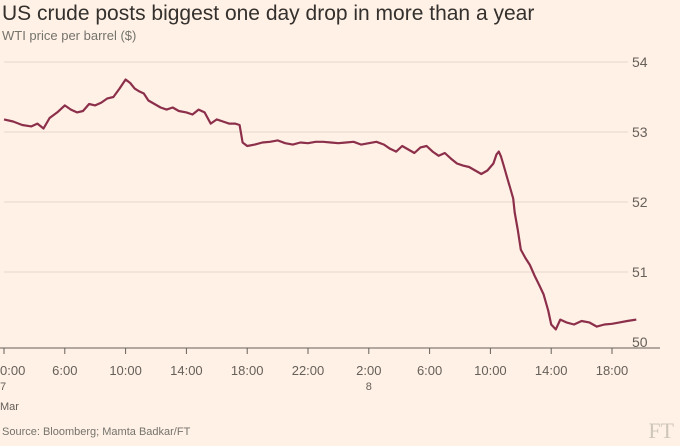  I want to click on source-note: Source: Bloomberg; Mamta Badkar/FT, so click(96, 432).